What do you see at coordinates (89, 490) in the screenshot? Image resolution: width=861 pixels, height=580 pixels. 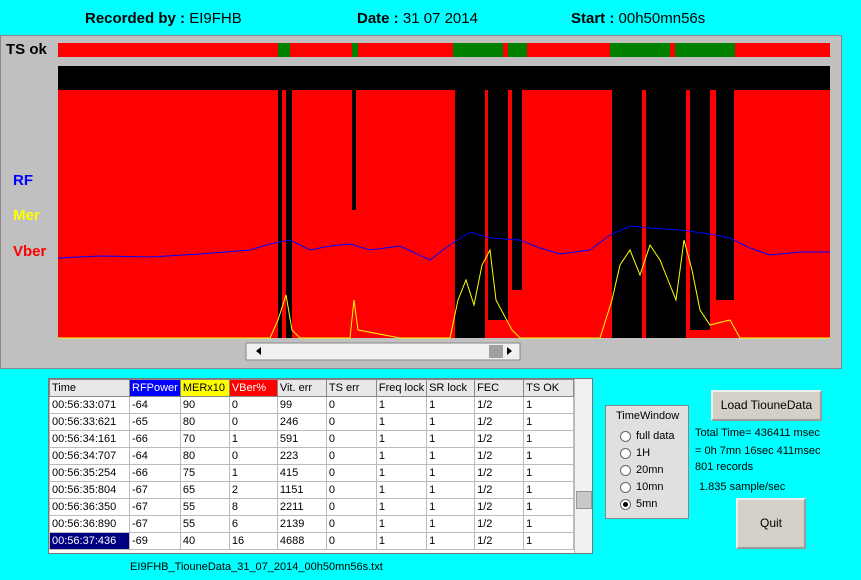 I see `cell: 00:56:35:804` at bounding box center [89, 490].